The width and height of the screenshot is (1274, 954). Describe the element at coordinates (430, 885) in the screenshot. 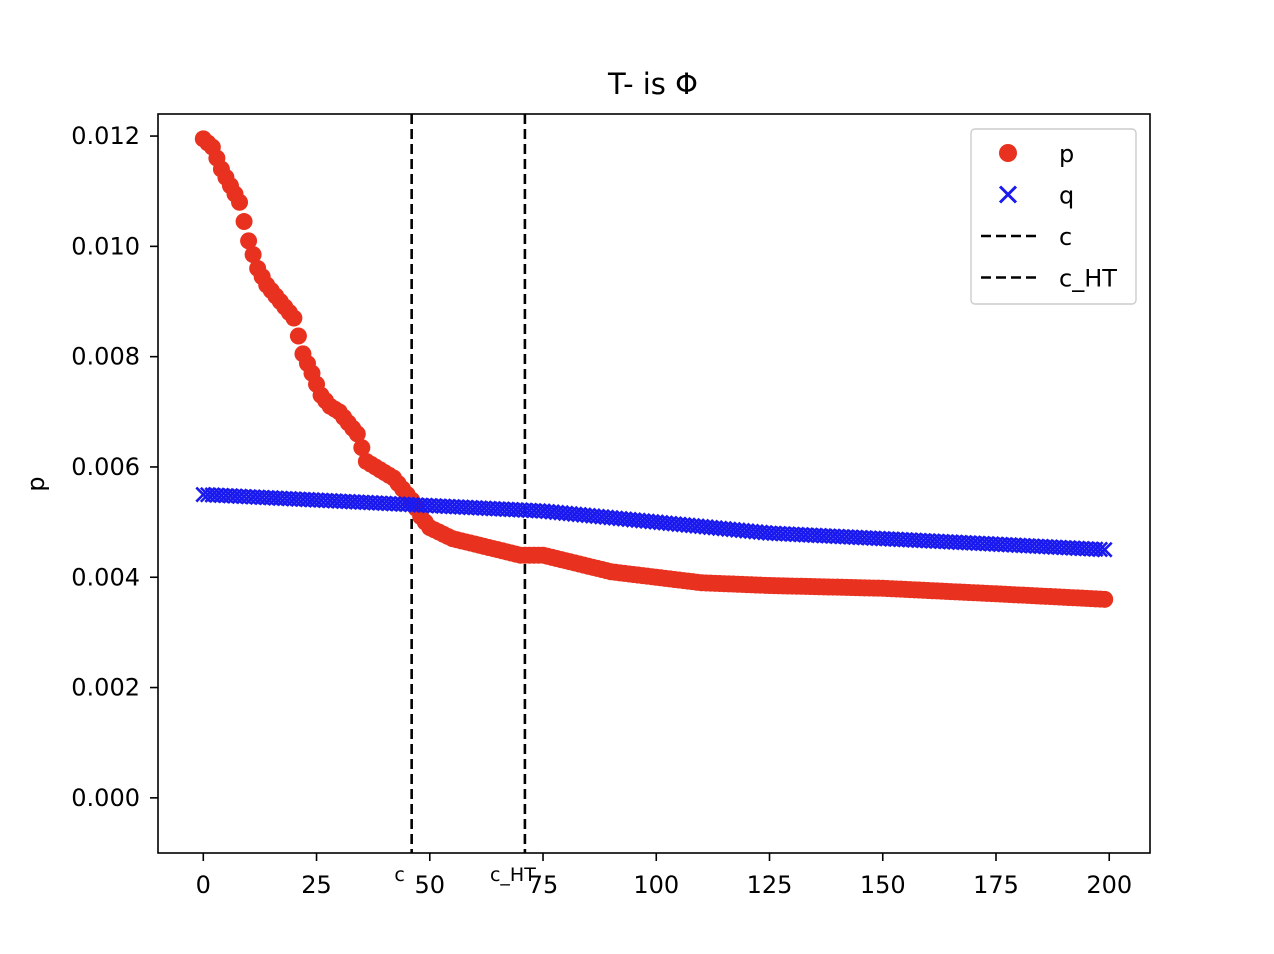

I see `x-tick-label: 50` at that location.